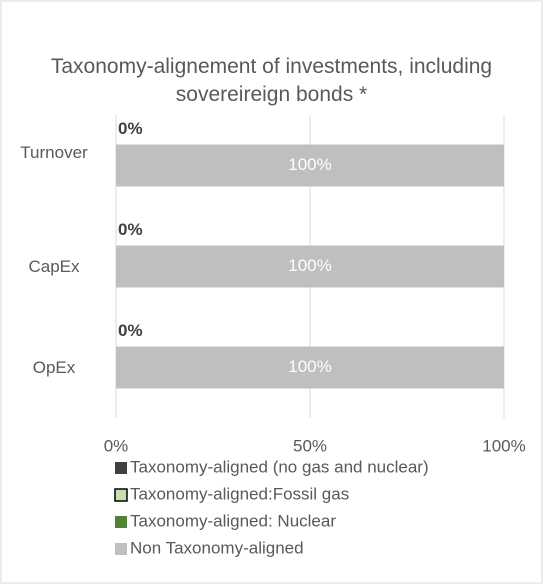 The image size is (543, 584). I want to click on x-tick-label: 50%, so click(310, 445).